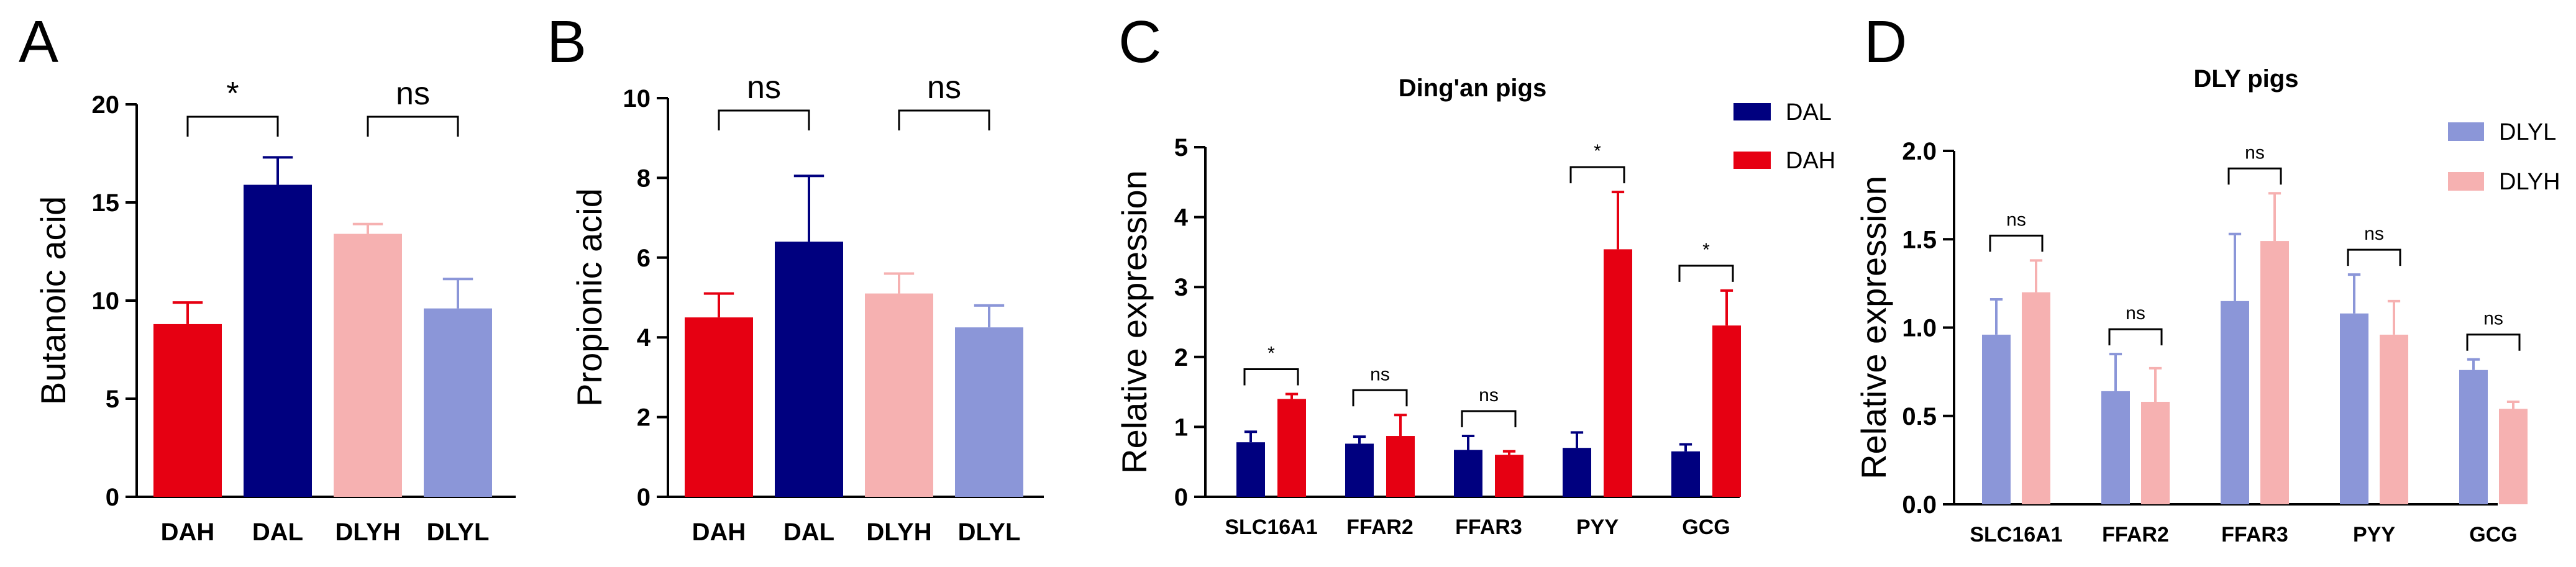 The image size is (2576, 567). I want to click on y-tick-label: 3, so click(1181, 287).